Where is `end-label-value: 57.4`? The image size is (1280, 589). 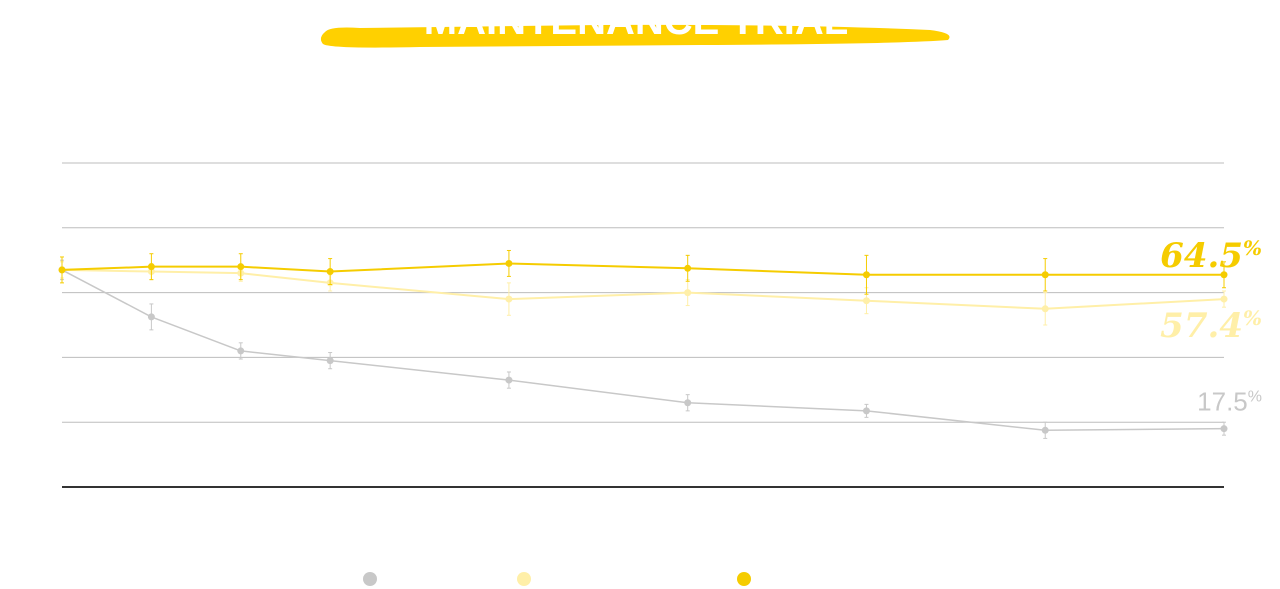 end-label-value: 57.4 is located at coordinates (1201, 326).